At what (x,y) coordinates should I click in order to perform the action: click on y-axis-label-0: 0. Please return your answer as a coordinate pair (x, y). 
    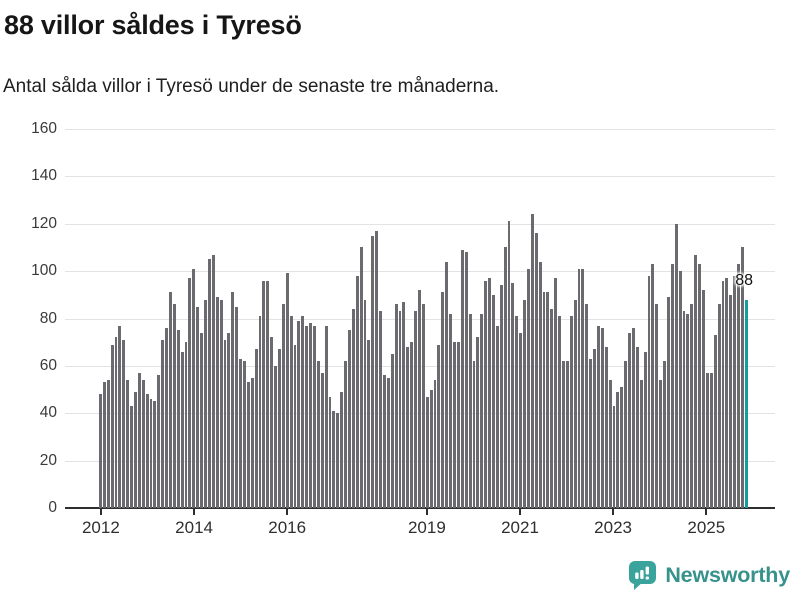
    Looking at the image, I should click on (52, 507).